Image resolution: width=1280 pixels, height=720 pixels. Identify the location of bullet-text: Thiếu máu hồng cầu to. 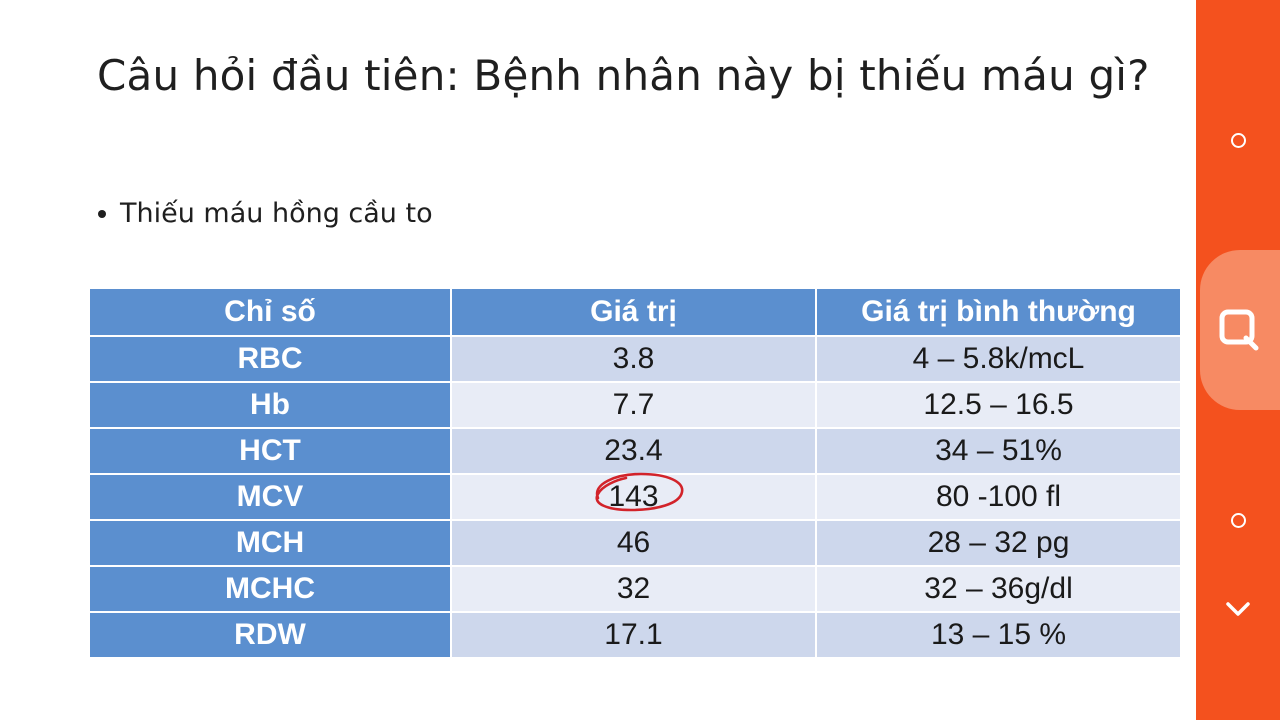
(276, 213).